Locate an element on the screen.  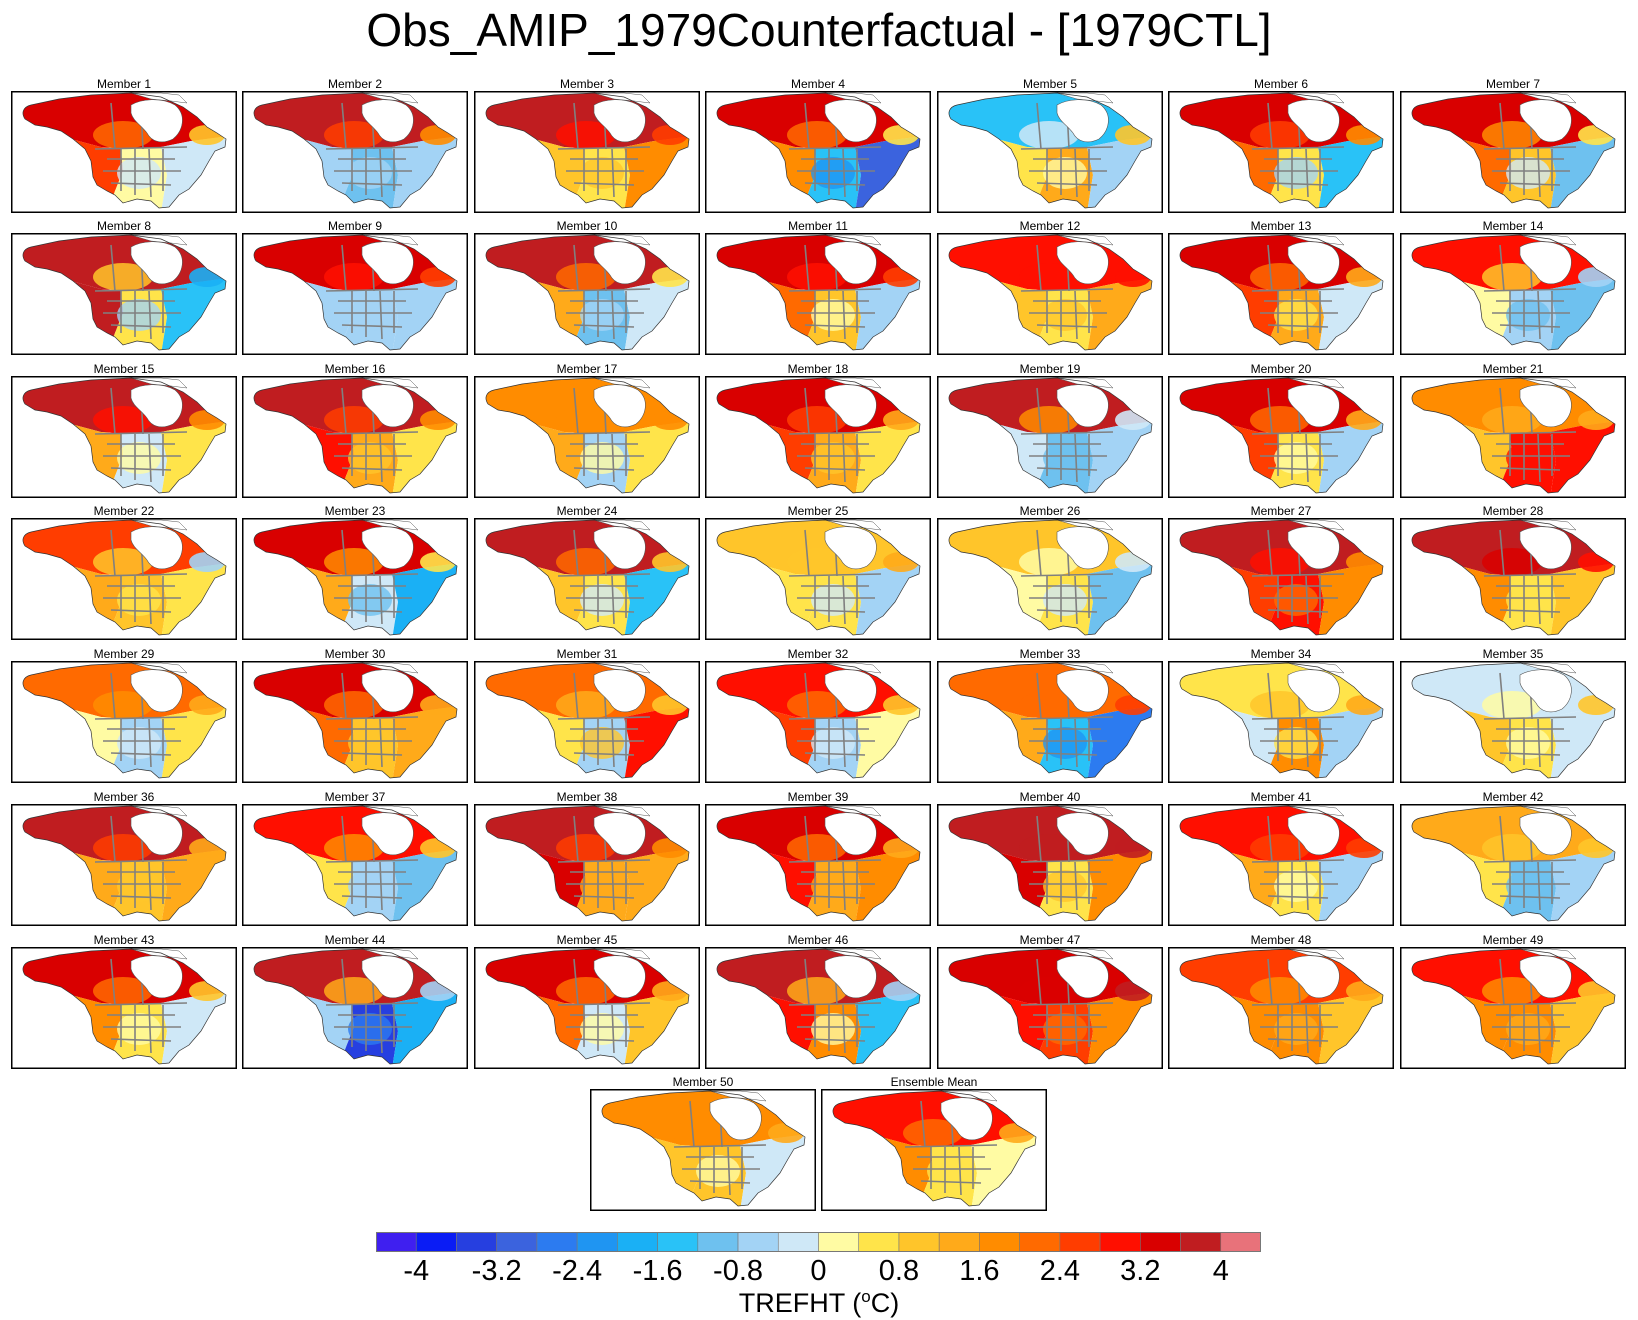
map-panel: Member 13 is located at coordinates (1281, 287).